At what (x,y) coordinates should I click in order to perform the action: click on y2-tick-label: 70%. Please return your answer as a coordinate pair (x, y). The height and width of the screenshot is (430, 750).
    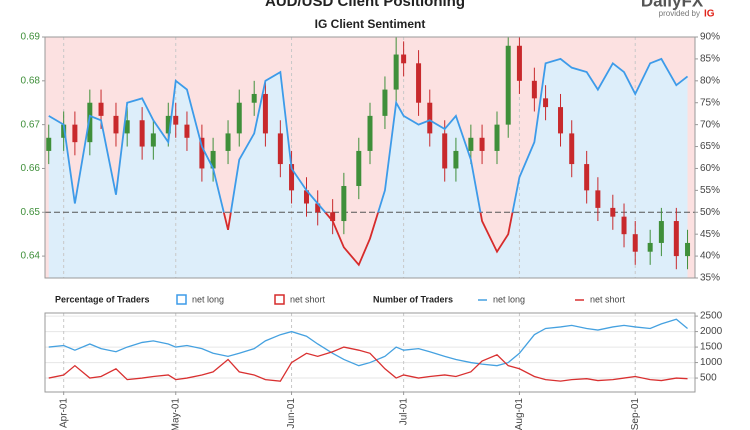
    Looking at the image, I should click on (710, 124).